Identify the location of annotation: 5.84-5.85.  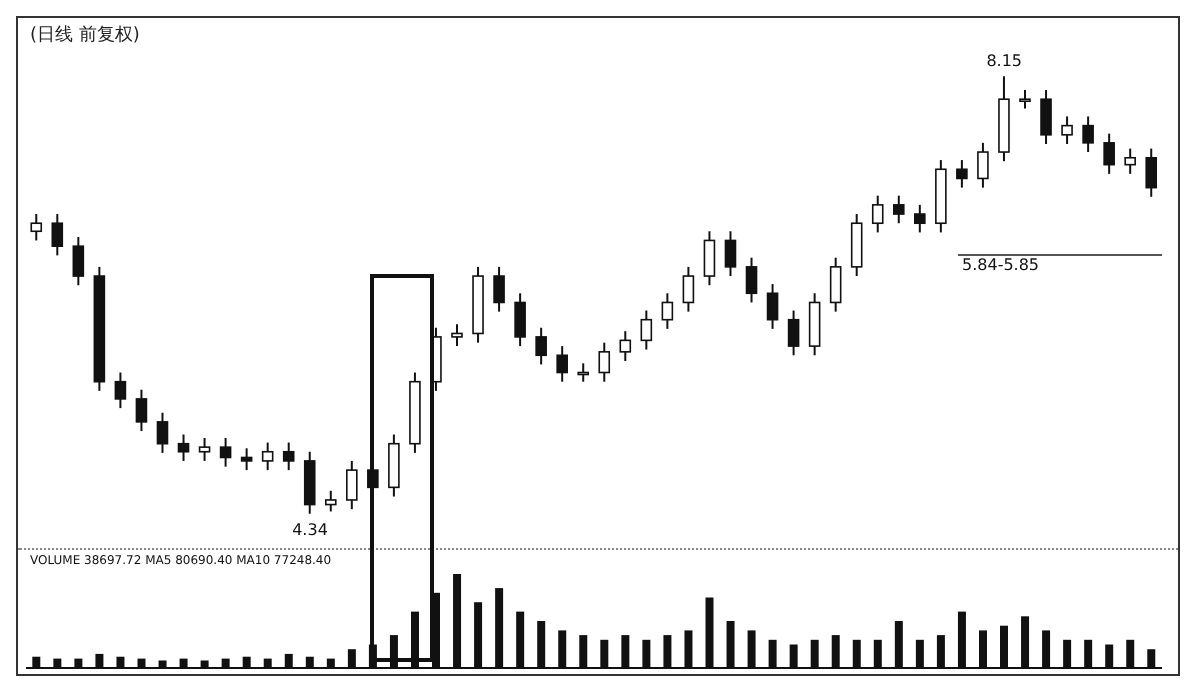
(1060, 264).